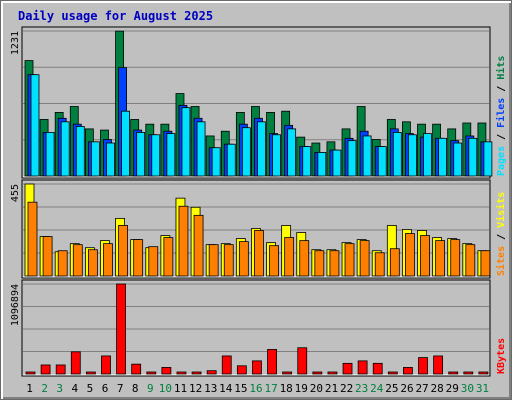 The width and height of the screenshot is (512, 400). I want to click on x-tick-label-day-28: 28, so click(437, 388).